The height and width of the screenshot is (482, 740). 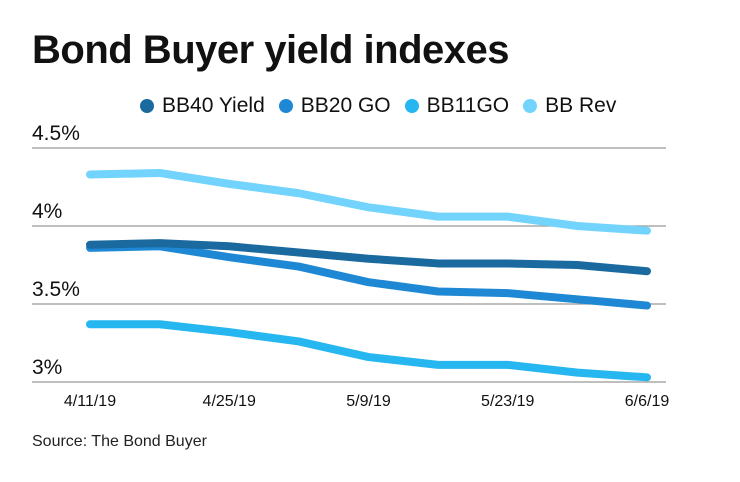 I want to click on legend-item: BB40 Yield, so click(x=202, y=106).